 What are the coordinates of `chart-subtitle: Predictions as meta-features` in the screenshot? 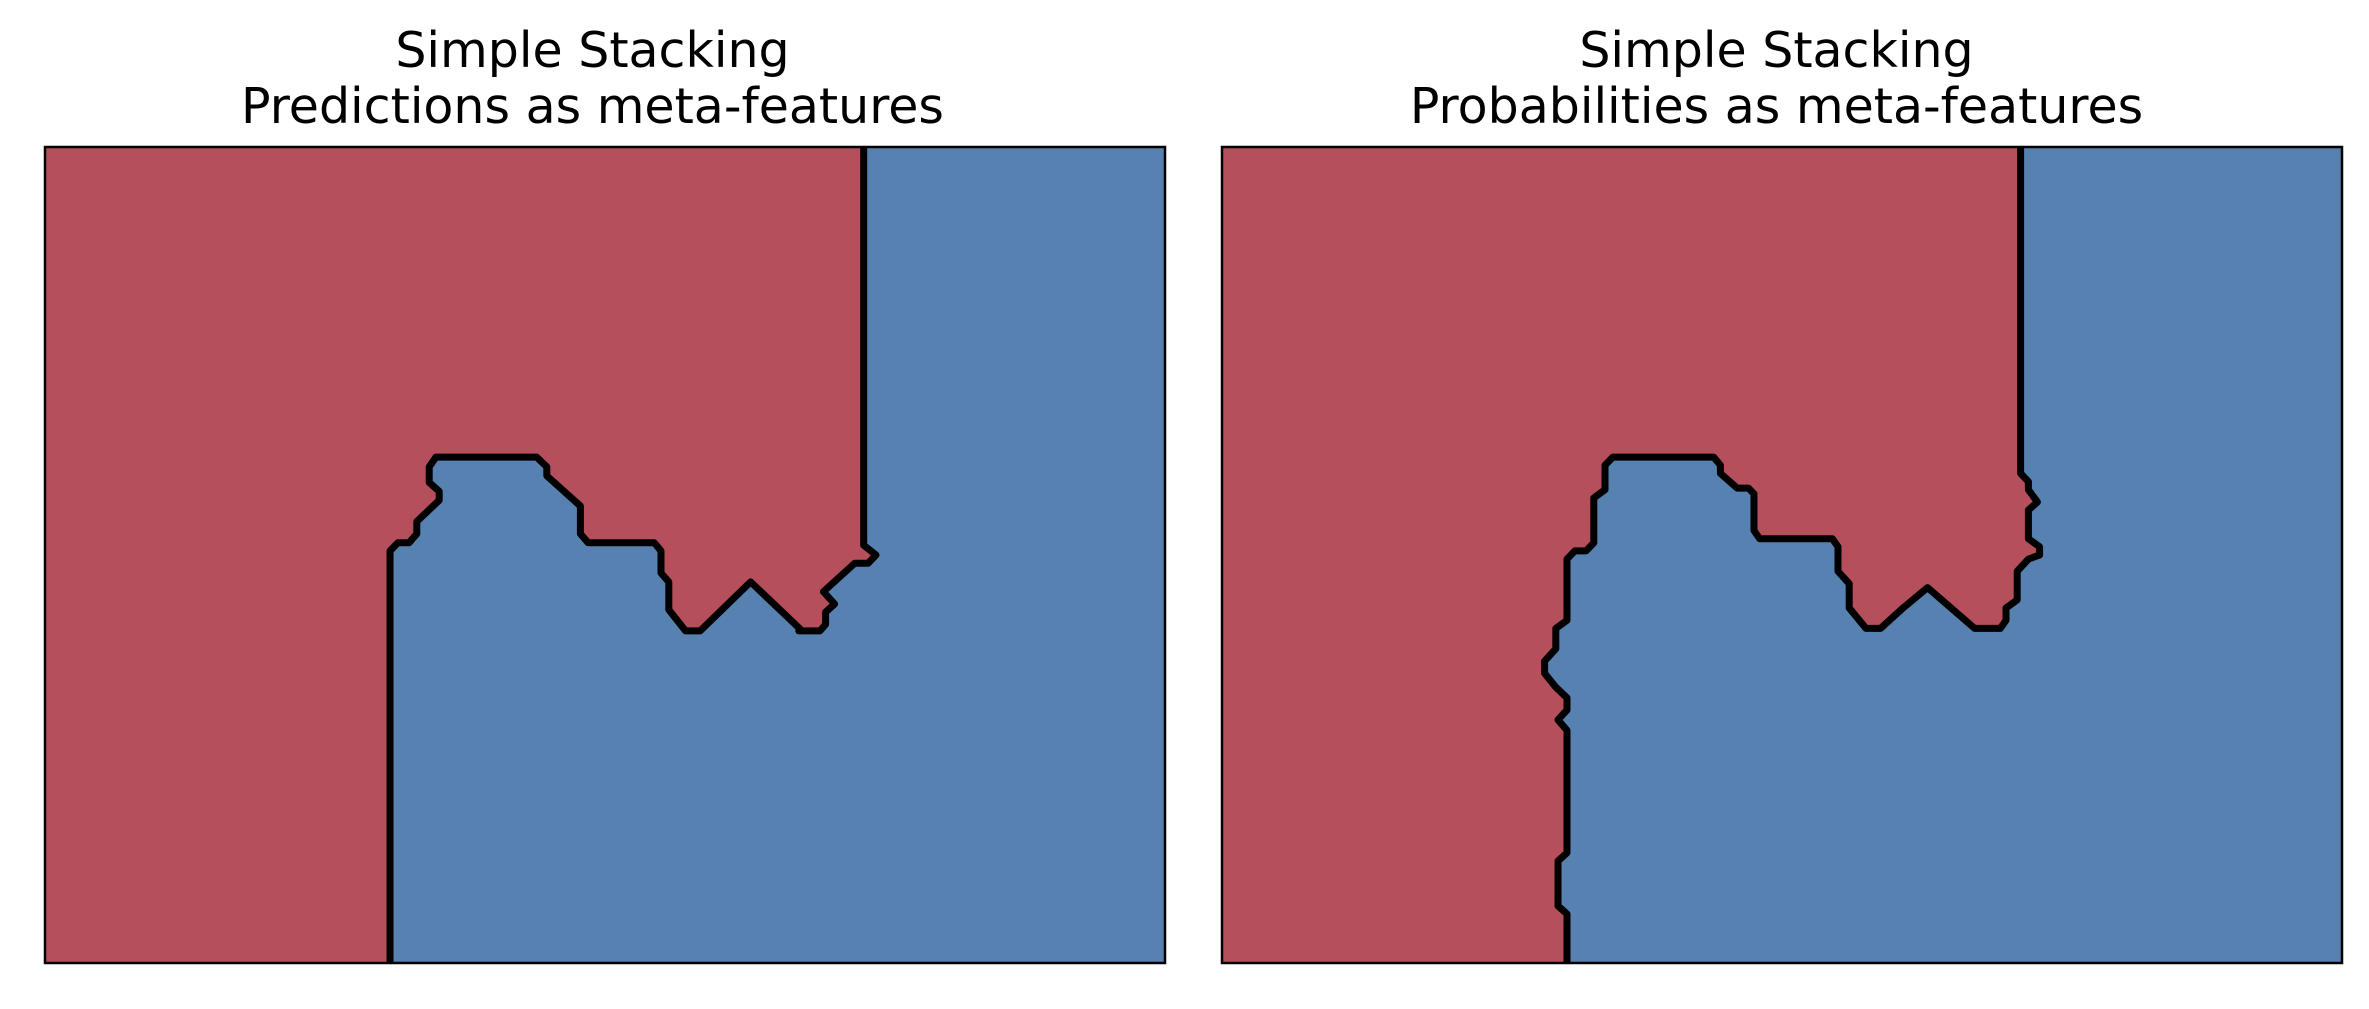 It's located at (592, 106).